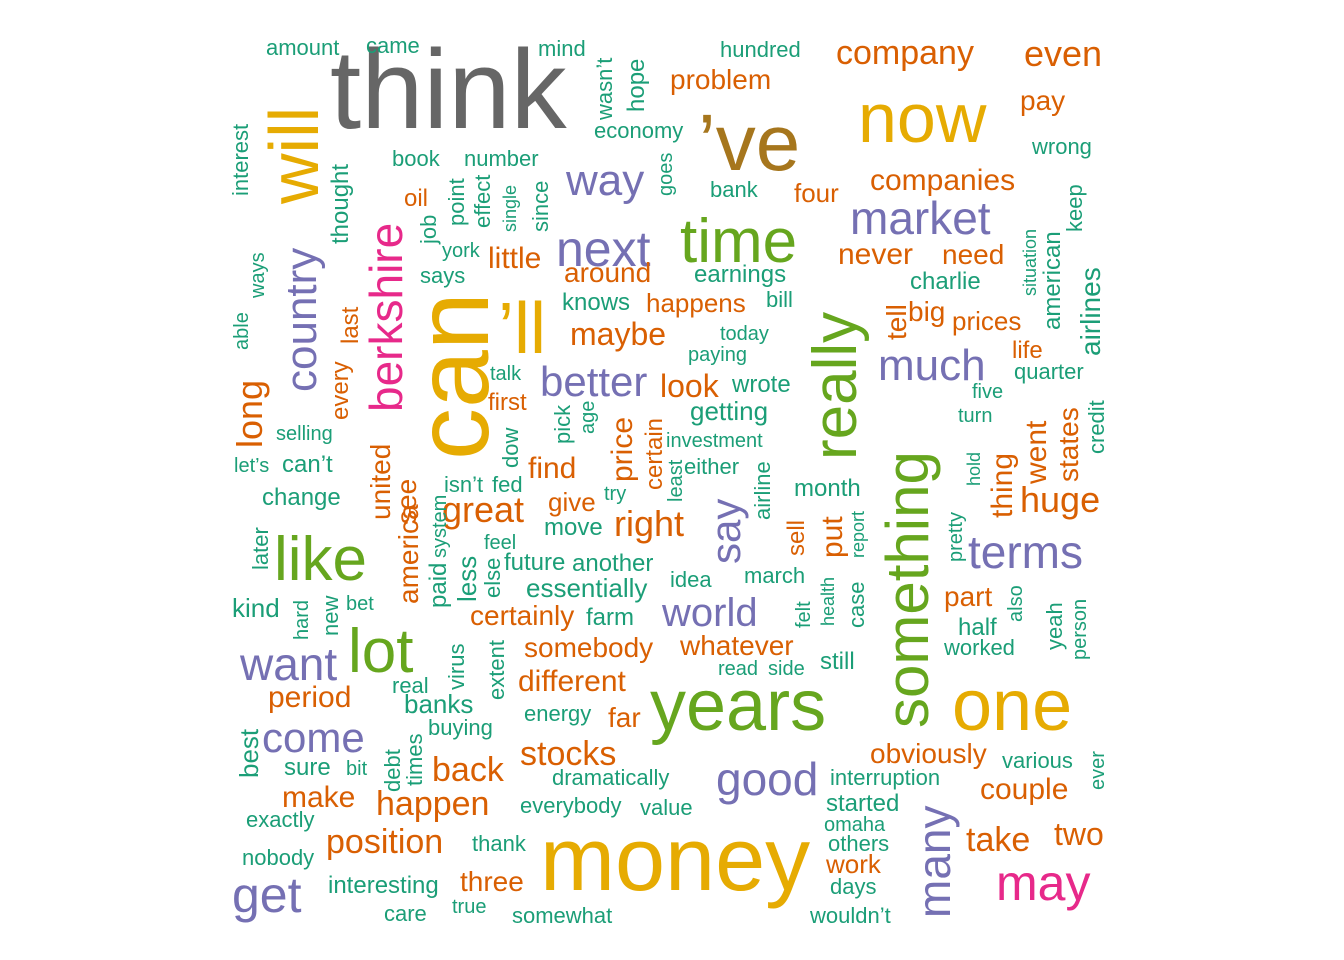 This screenshot has width=1344, height=960. What do you see at coordinates (571, 805) in the screenshot?
I see `word-186: everybody` at bounding box center [571, 805].